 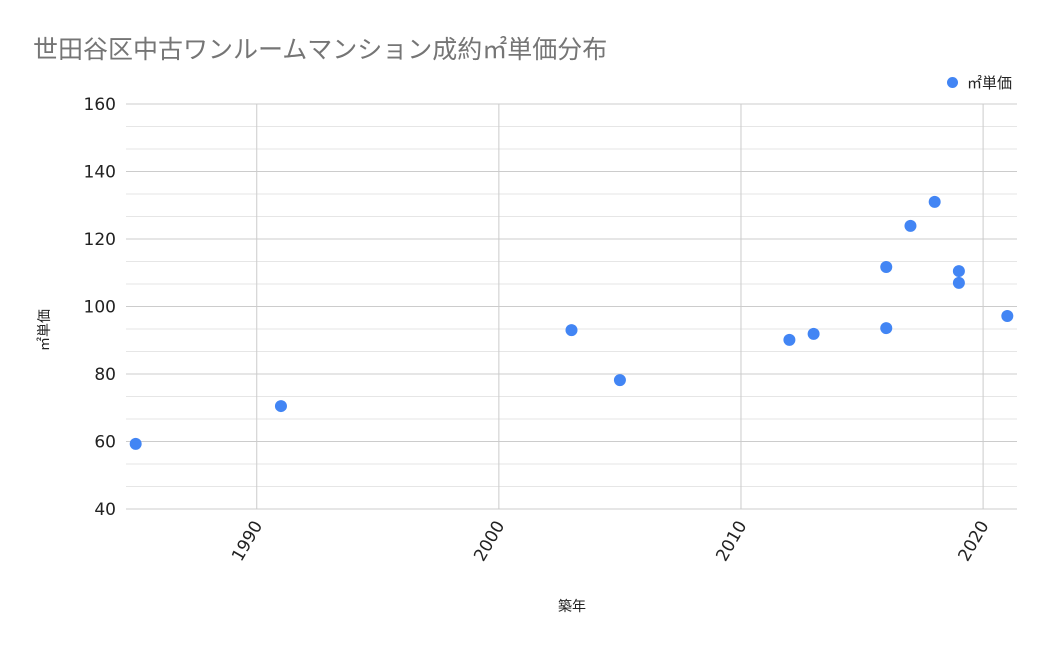 I want to click on y-tick-label: 40, so click(x=105, y=510).